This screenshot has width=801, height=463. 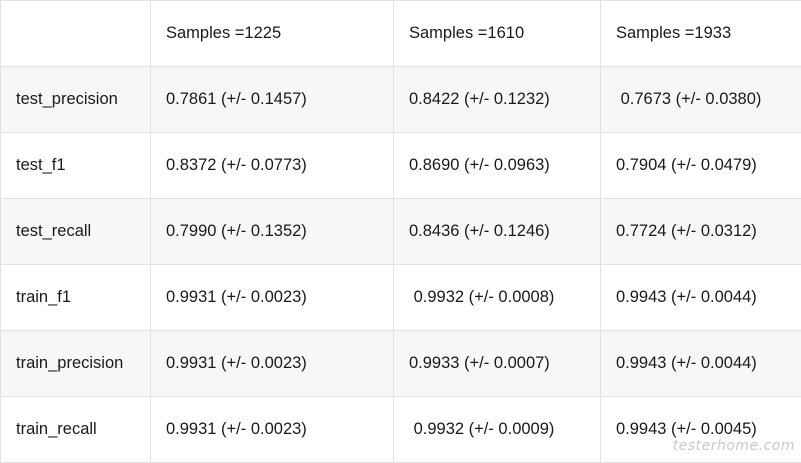 What do you see at coordinates (272, 100) in the screenshot?
I see `table-cell: 0.7861 (+/- 0.1457)` at bounding box center [272, 100].